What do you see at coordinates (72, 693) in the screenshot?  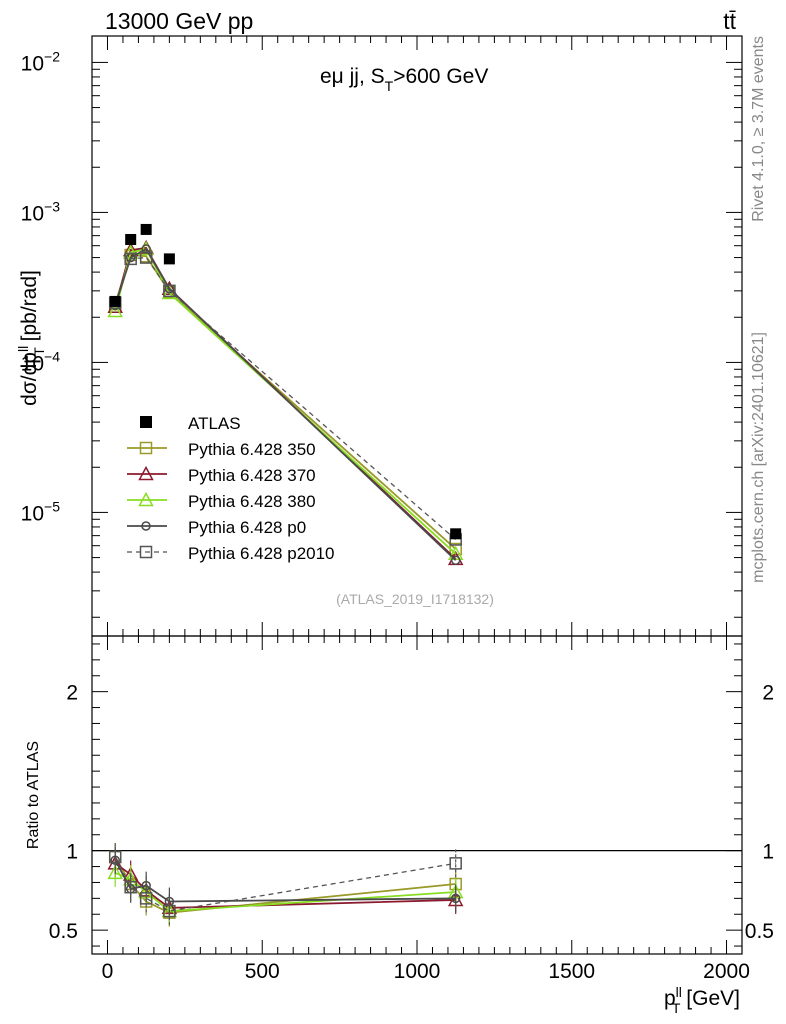 I see `ratio-tick-label-left: 2` at bounding box center [72, 693].